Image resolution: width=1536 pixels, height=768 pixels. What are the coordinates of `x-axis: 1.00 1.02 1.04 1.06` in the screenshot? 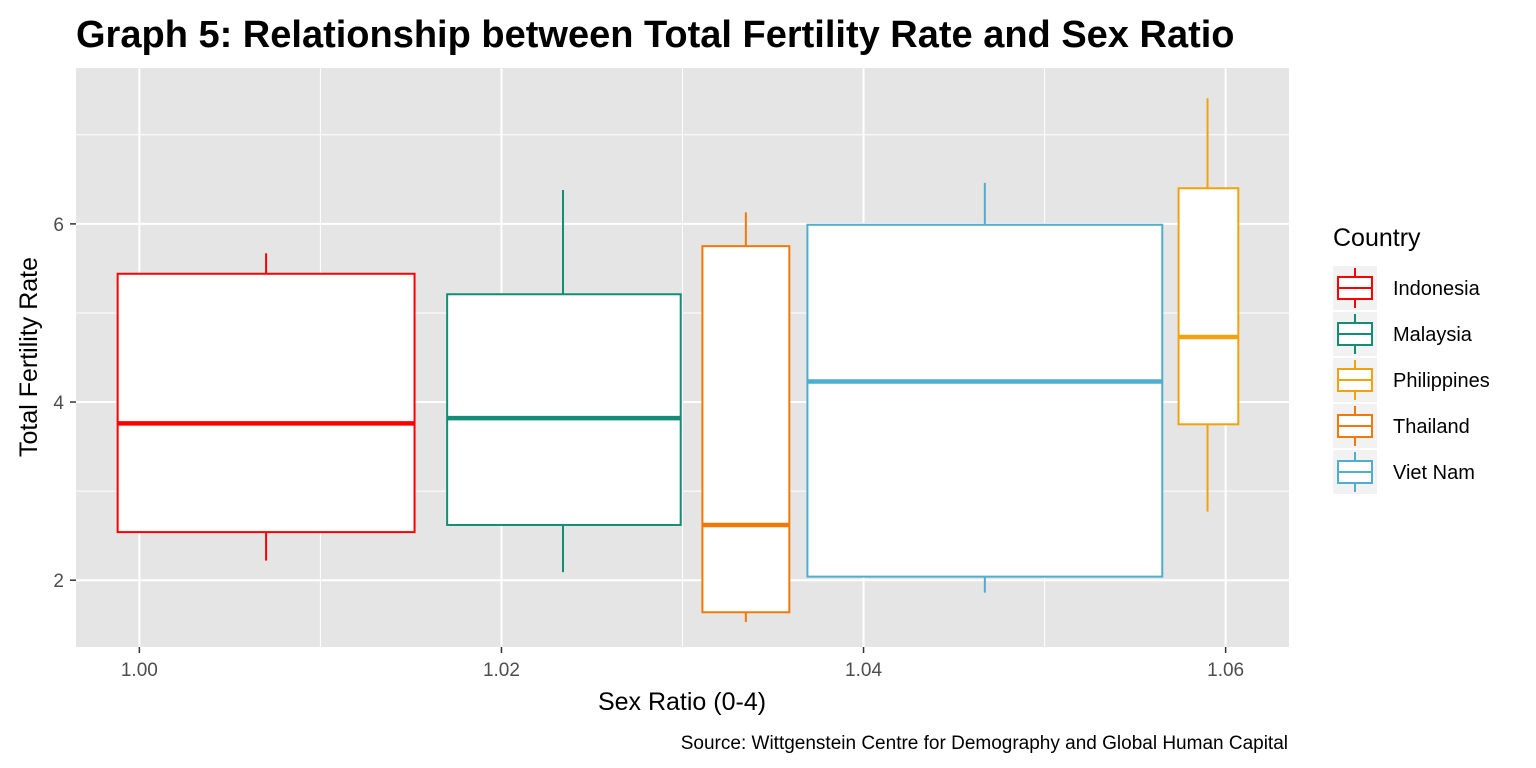 It's located at (682, 664).